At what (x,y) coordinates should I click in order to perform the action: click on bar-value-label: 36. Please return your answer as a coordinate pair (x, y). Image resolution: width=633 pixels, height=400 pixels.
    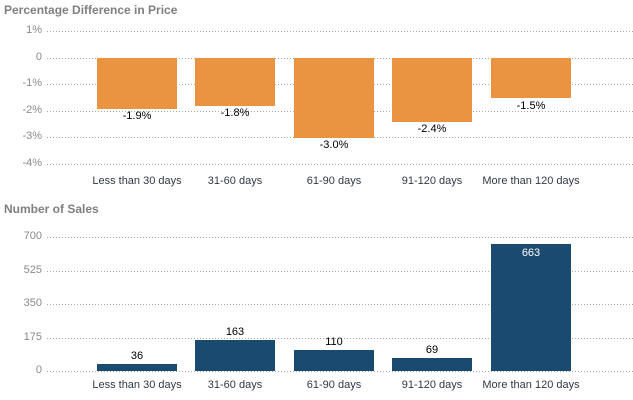
    Looking at the image, I should click on (137, 356).